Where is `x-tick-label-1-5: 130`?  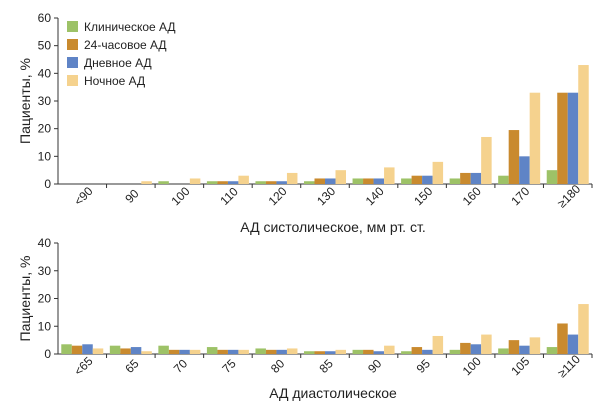 x-tick-label-1-5: 130 is located at coordinates (326, 196).